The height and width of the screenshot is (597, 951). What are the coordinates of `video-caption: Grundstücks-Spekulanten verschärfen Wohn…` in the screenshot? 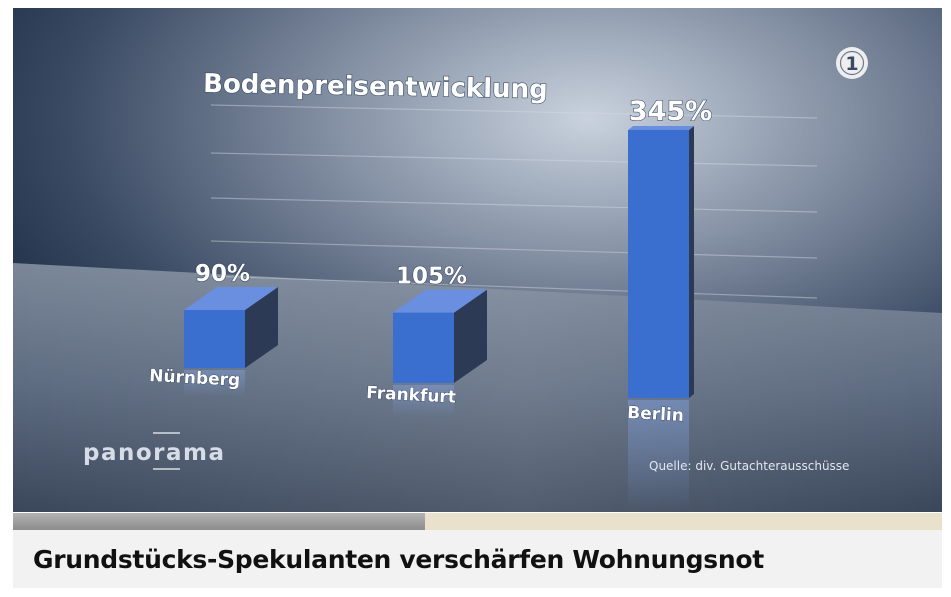 It's located at (477, 559).